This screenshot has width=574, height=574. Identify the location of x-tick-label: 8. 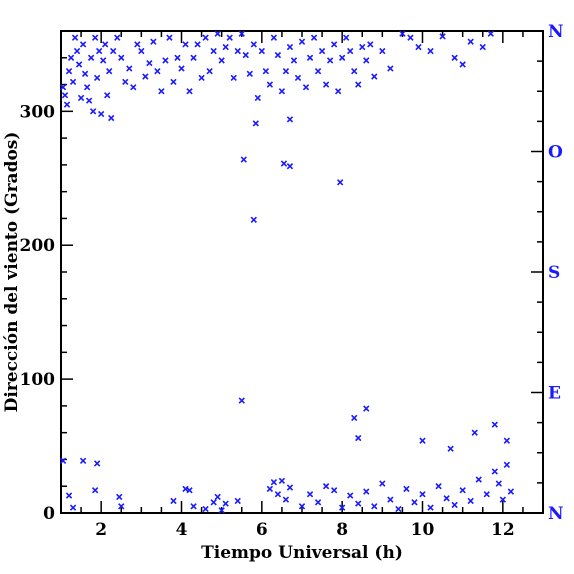
(342, 530).